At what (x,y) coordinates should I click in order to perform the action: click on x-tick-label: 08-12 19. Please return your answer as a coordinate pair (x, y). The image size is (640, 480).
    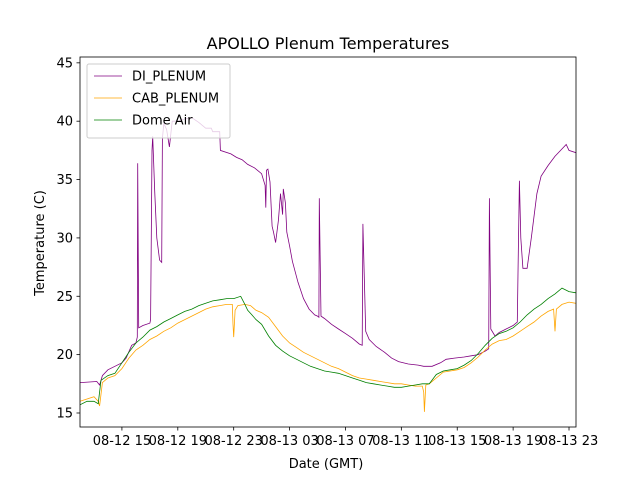
    Looking at the image, I should click on (178, 441).